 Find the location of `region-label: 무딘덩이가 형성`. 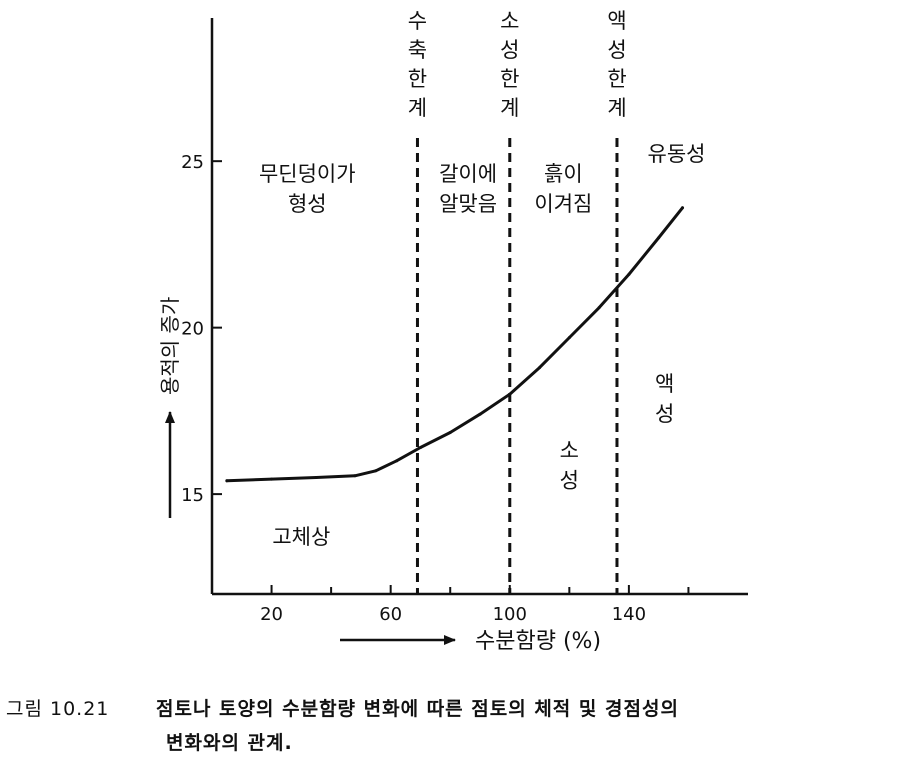

region-label: 무딘덩이가 형성 is located at coordinates (307, 189).